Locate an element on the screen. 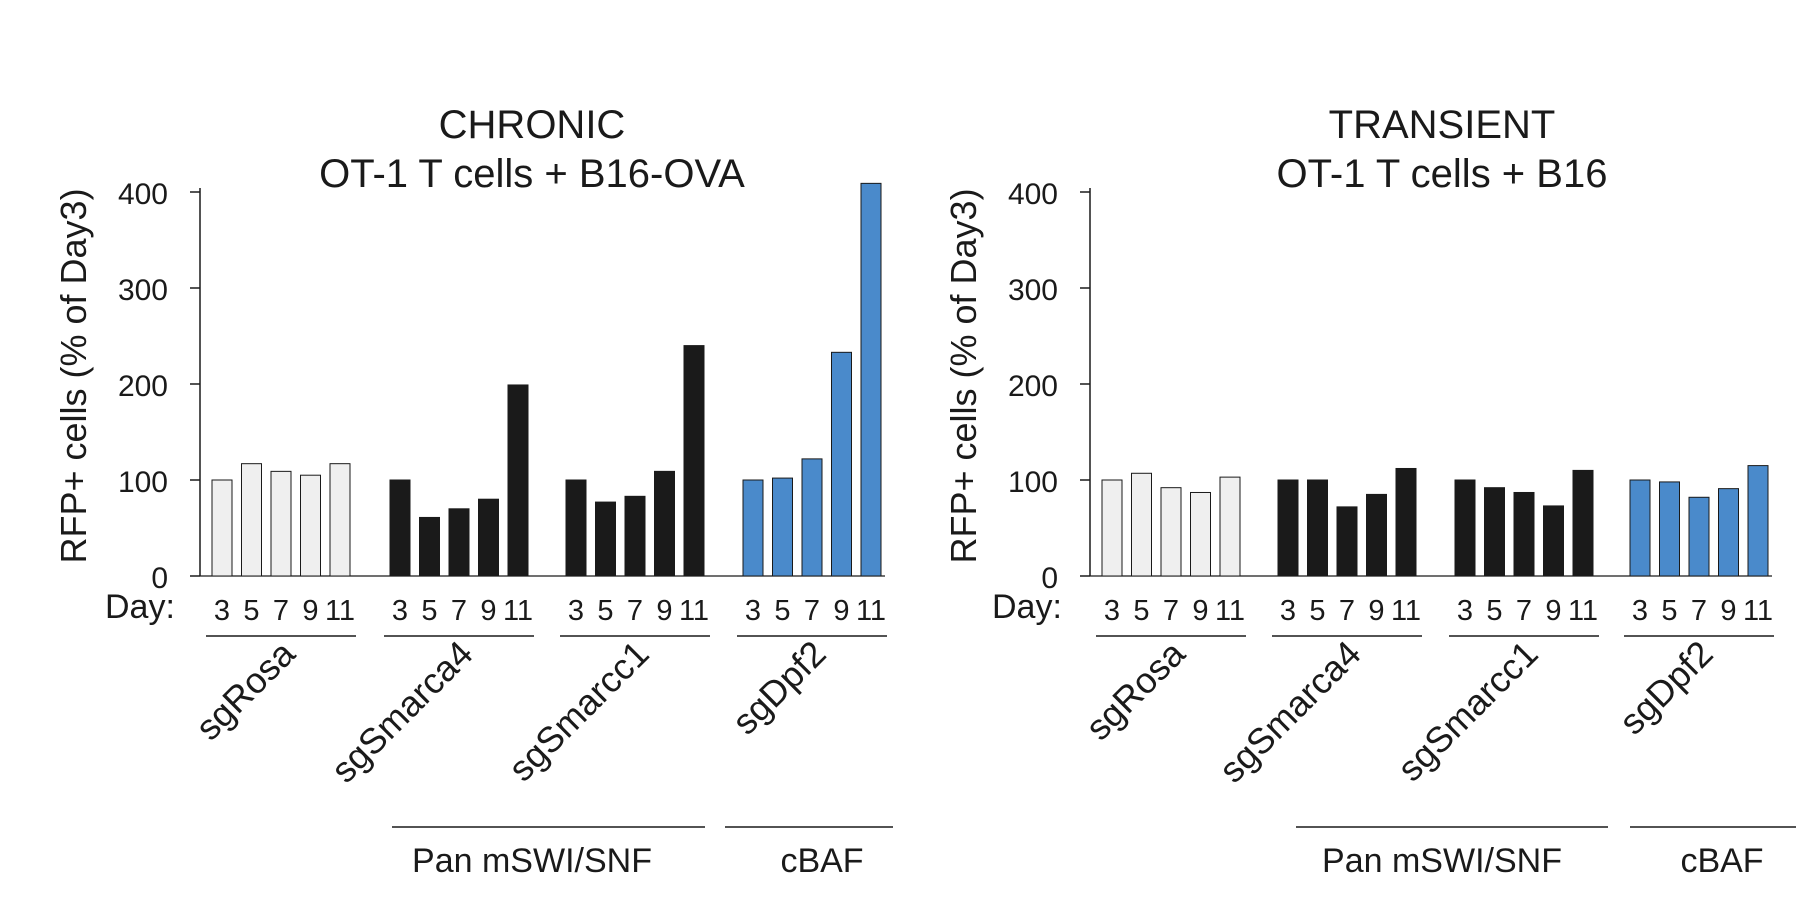 The width and height of the screenshot is (1798, 903). y-tick-label: 300 is located at coordinates (1033, 290).